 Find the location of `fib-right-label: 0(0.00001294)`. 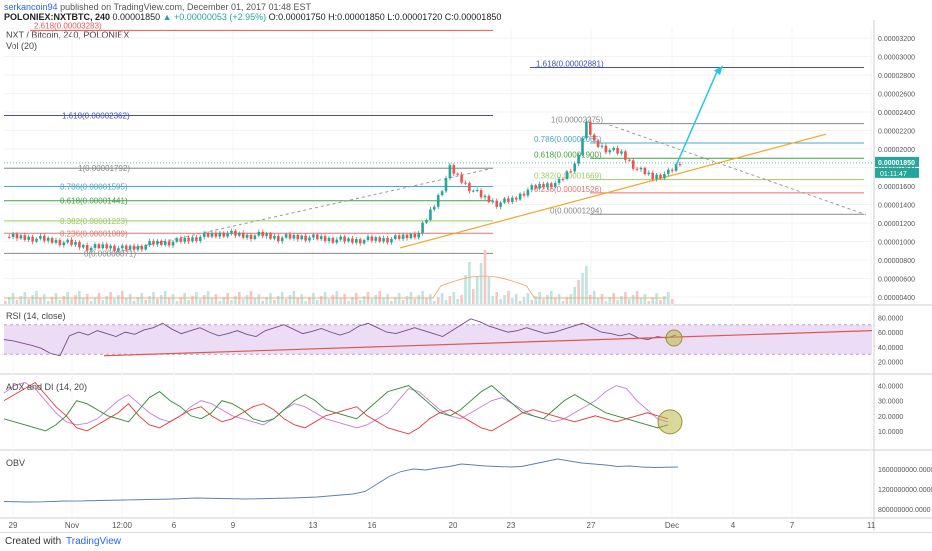

fib-right-label: 0(0.00001294) is located at coordinates (576, 210).